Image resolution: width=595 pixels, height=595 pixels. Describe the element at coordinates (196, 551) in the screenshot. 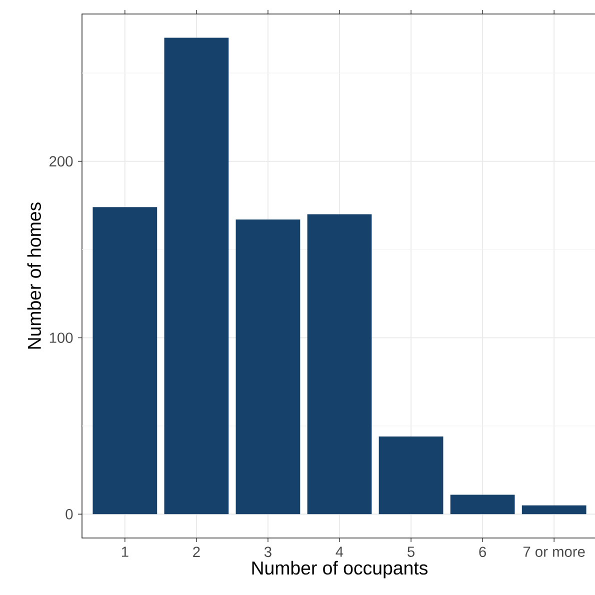

I see `x-tick-label: 2` at that location.